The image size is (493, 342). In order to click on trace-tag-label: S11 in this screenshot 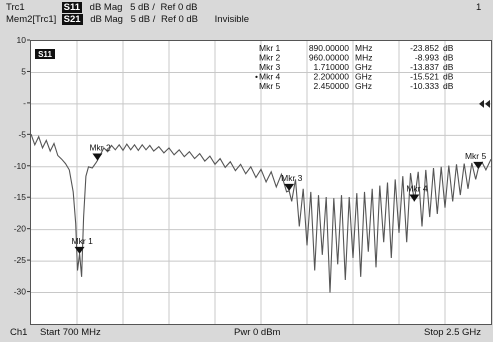, I will do `click(45, 54)`.